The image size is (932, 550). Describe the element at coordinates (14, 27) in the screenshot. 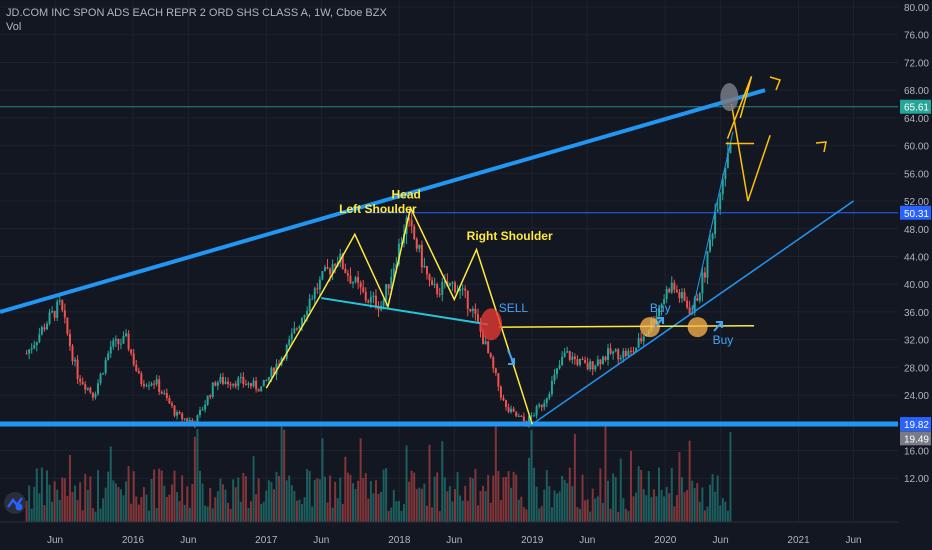

I see `volume-indicator-label: Vol` at that location.